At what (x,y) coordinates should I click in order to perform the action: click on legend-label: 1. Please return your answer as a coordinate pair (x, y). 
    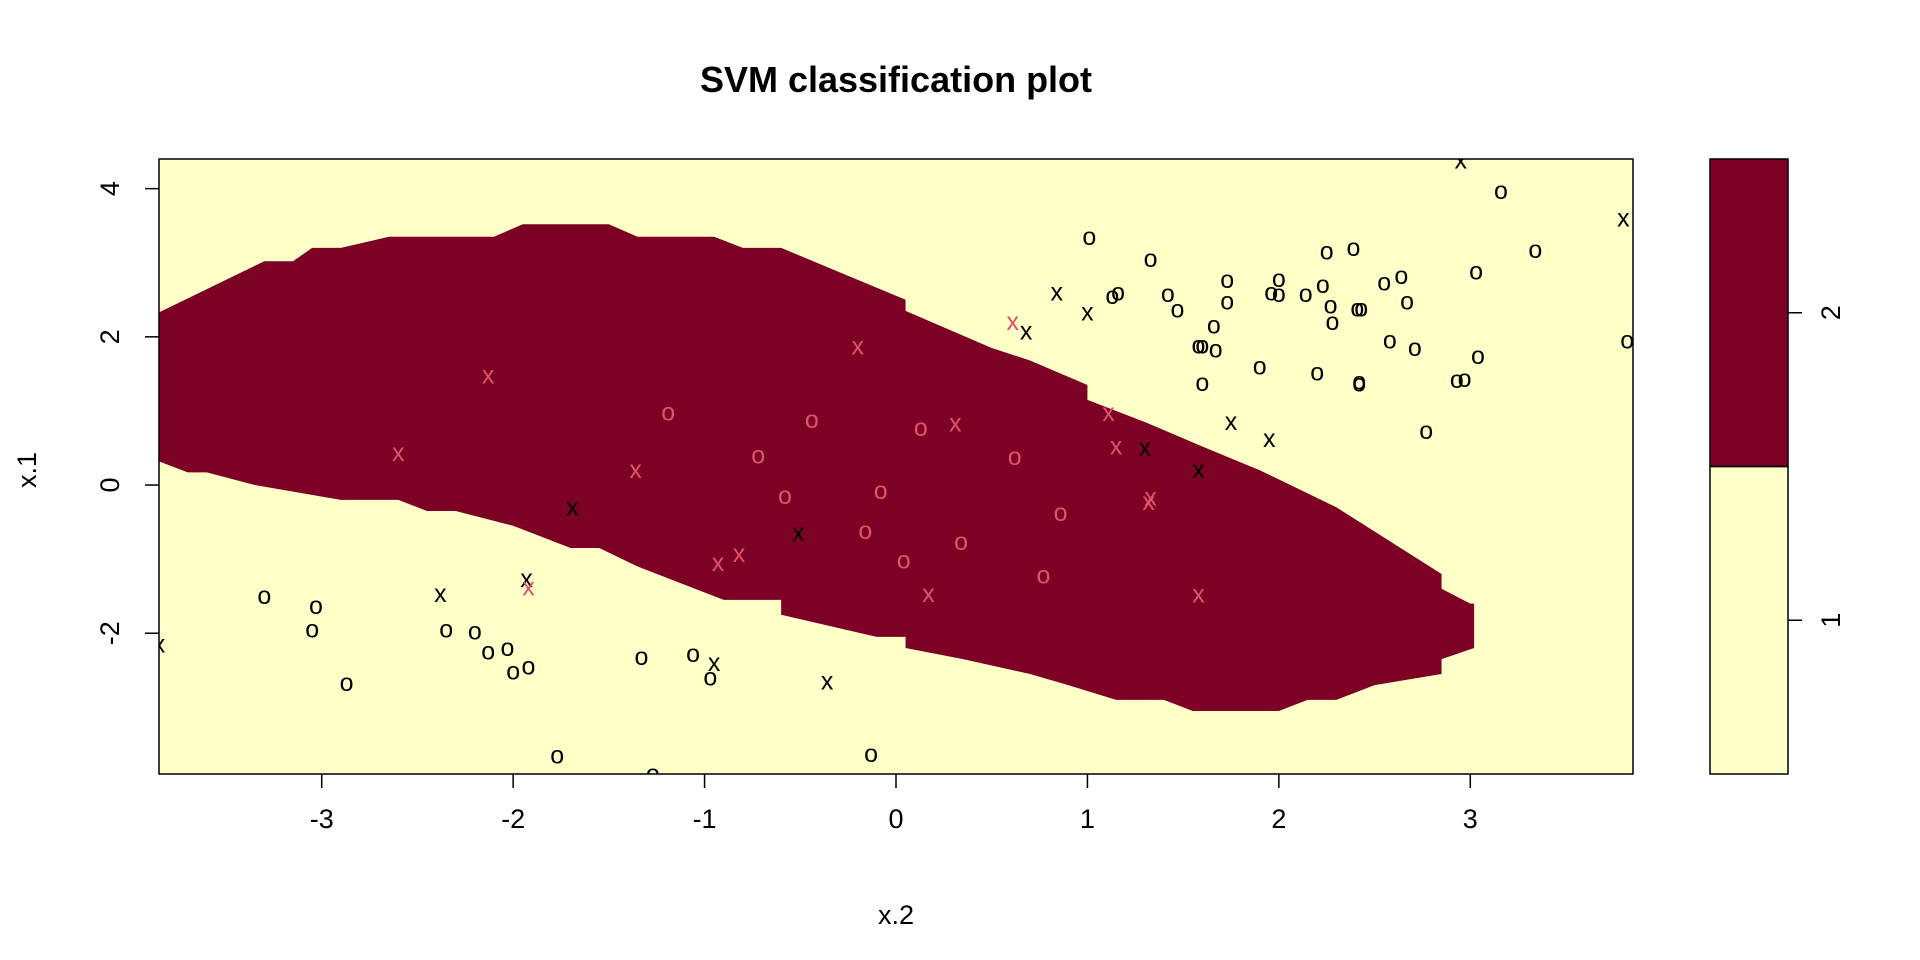
    Looking at the image, I should click on (1831, 620).